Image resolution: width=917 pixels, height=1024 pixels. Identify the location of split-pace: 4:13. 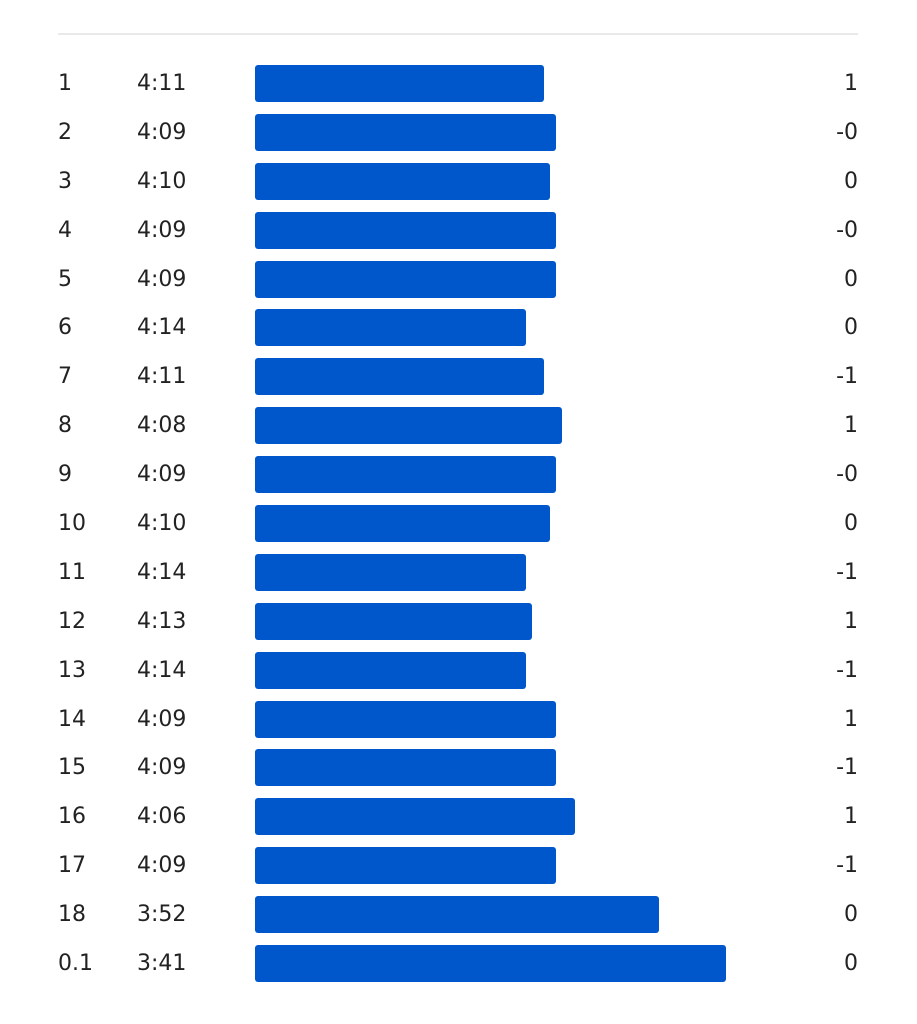
(162, 621).